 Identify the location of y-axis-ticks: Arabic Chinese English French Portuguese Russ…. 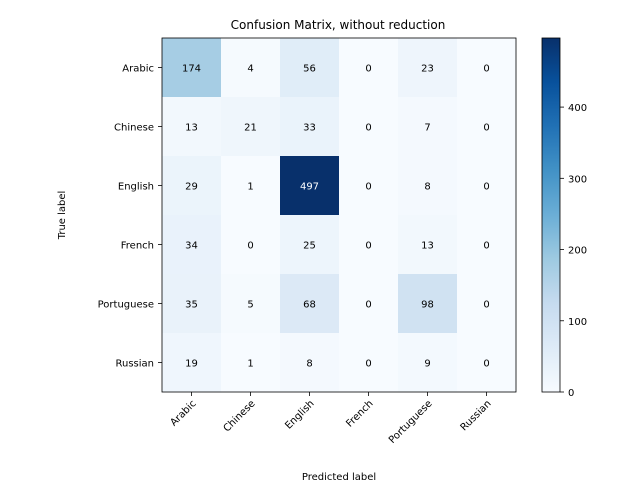
(130, 217).